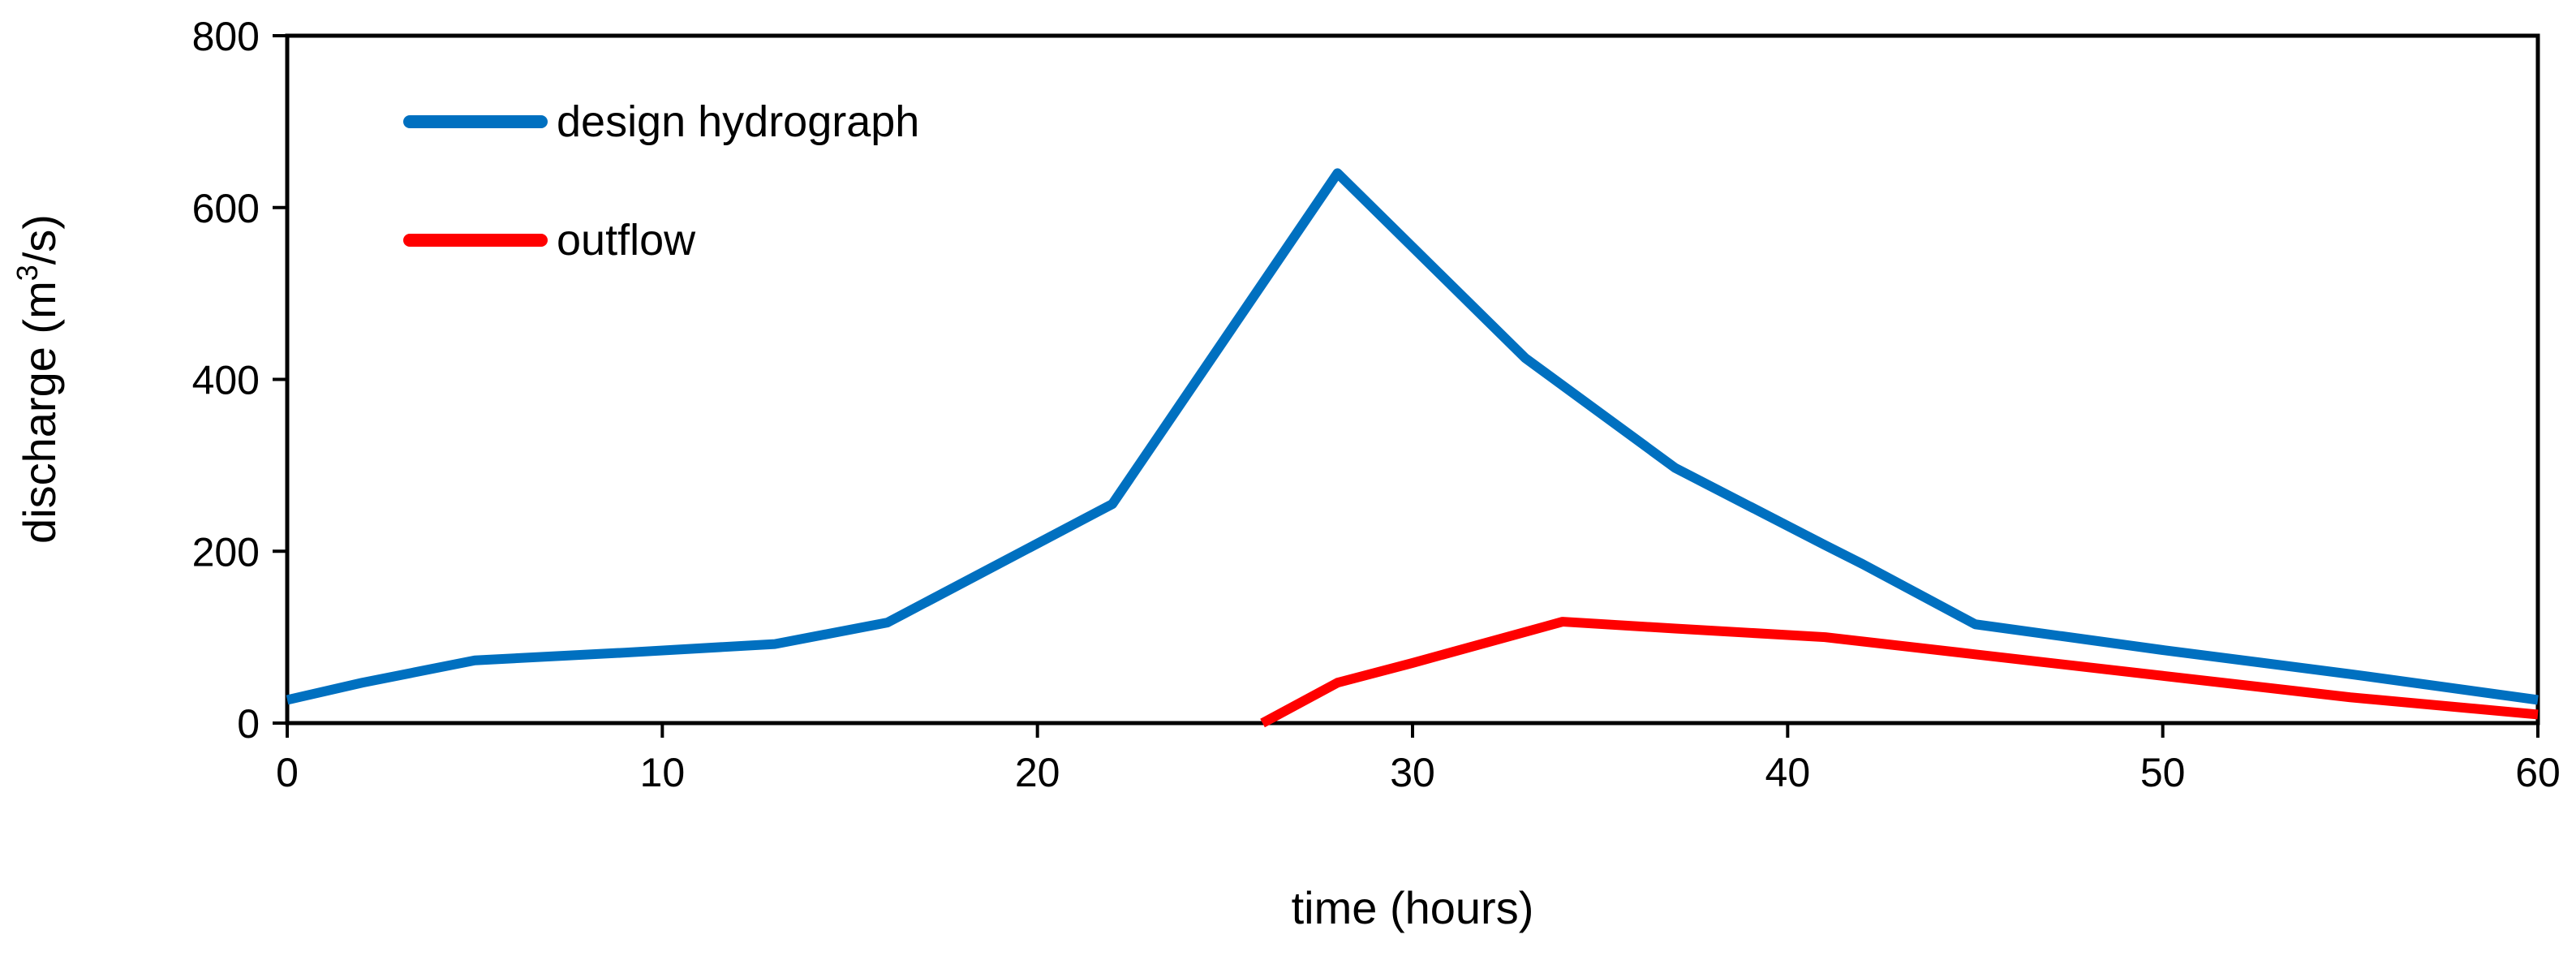 Image resolution: width=2576 pixels, height=956 pixels. I want to click on x-tick-label: 30, so click(1412, 772).